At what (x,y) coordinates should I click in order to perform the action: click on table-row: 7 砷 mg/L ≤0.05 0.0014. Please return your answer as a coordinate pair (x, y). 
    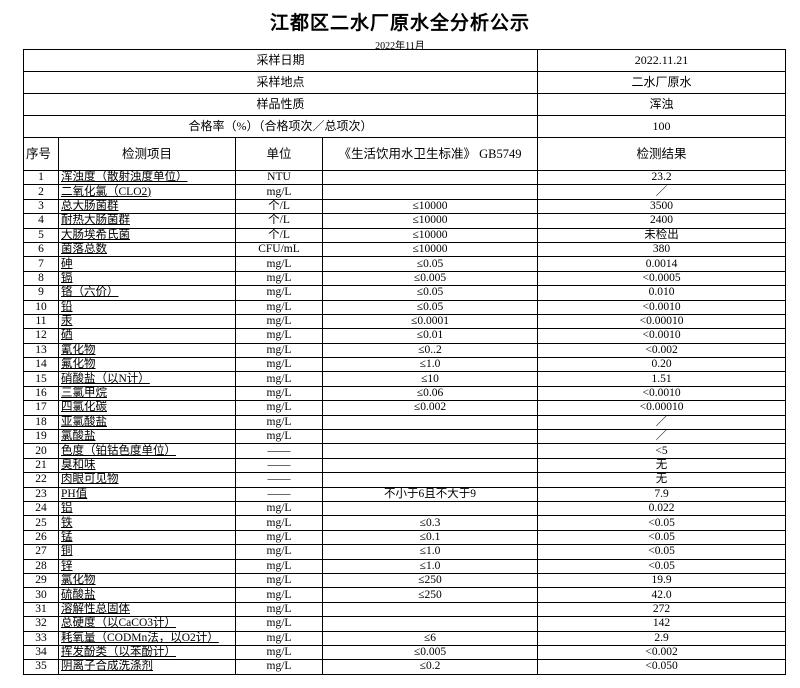
    Looking at the image, I should click on (405, 264).